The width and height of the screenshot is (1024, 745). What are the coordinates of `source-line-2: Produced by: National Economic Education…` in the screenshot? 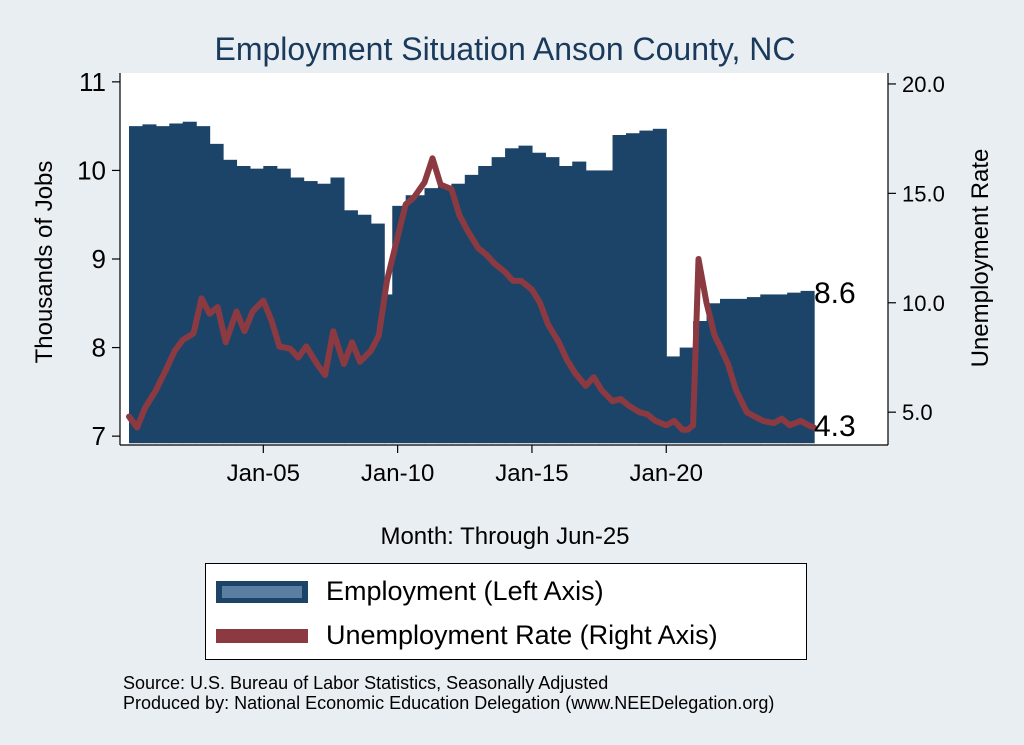 It's located at (449, 703).